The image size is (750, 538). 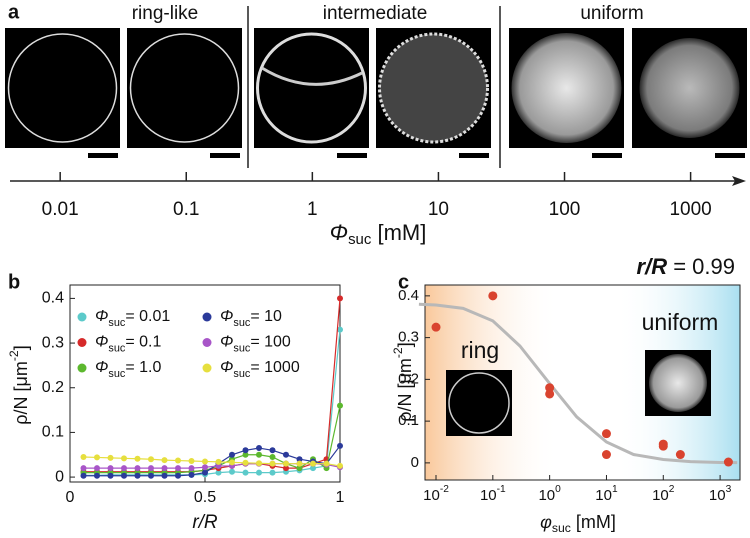 What do you see at coordinates (444, 489) in the screenshot?
I see `x-tick-label-part: -2` at bounding box center [444, 489].